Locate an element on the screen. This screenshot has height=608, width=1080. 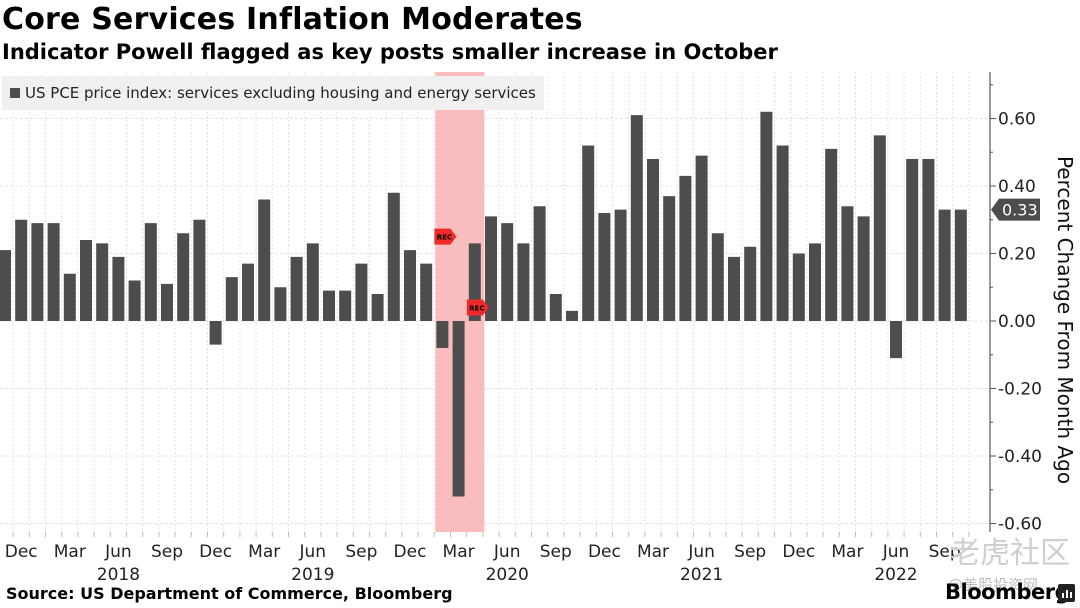
bloomberg-chart-icon is located at coordinates (1066, 593).